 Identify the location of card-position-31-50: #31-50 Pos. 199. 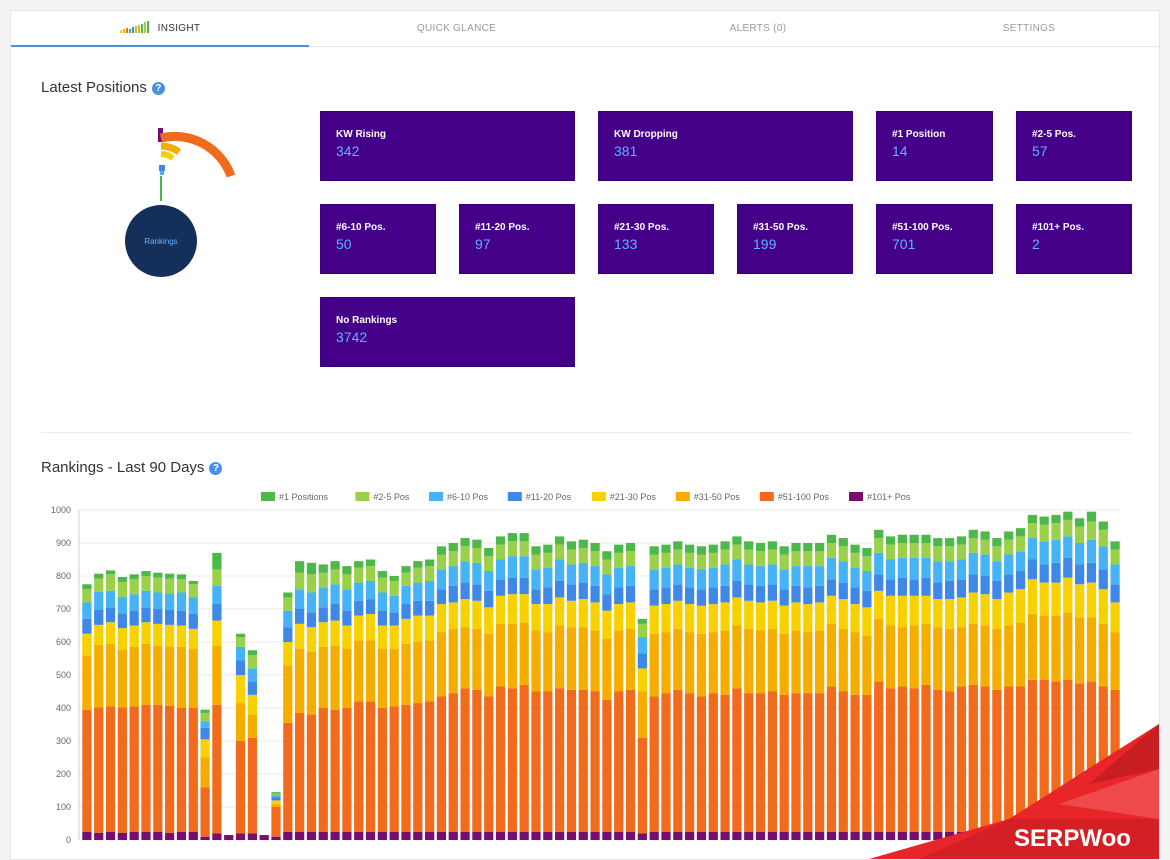
(795, 239).